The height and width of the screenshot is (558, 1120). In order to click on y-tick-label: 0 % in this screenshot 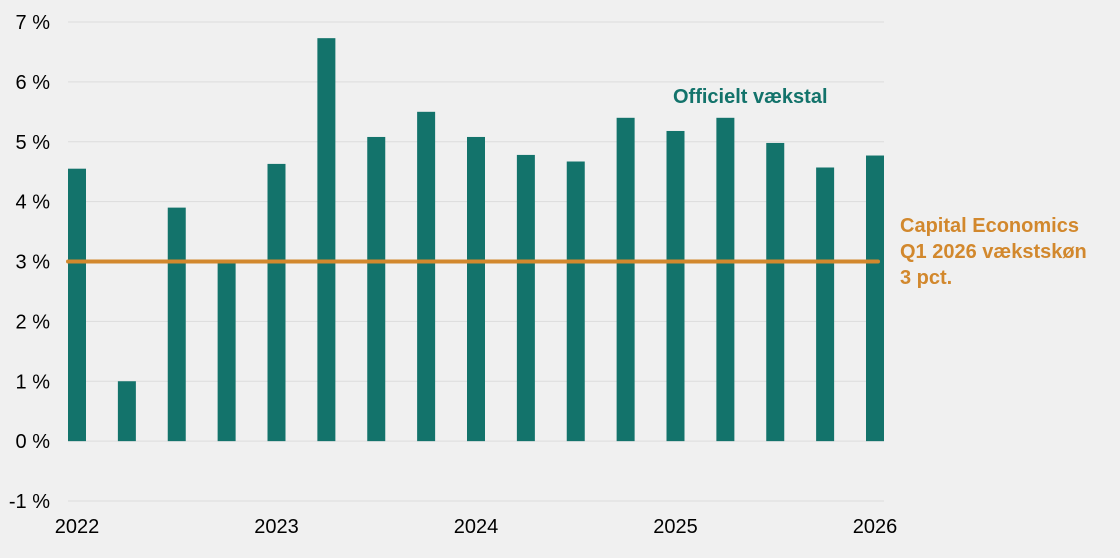, I will do `click(33, 442)`.